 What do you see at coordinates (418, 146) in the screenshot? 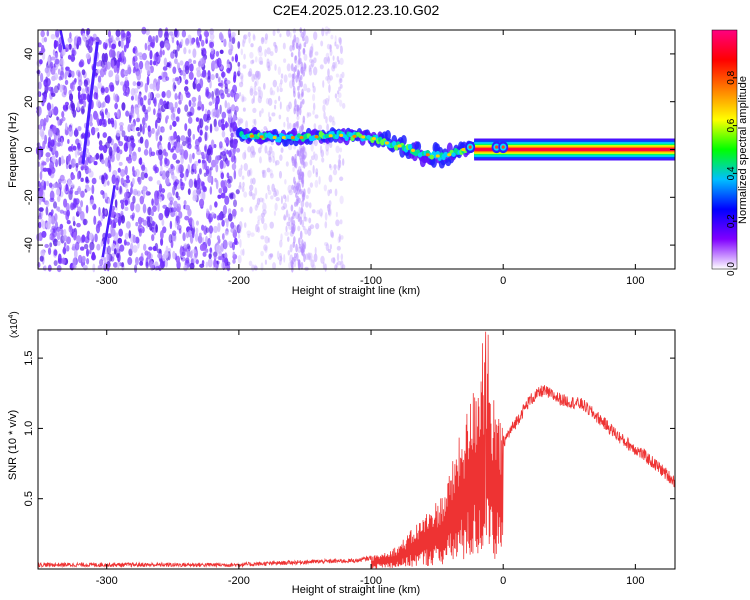
I see `signal-halo` at bounding box center [418, 146].